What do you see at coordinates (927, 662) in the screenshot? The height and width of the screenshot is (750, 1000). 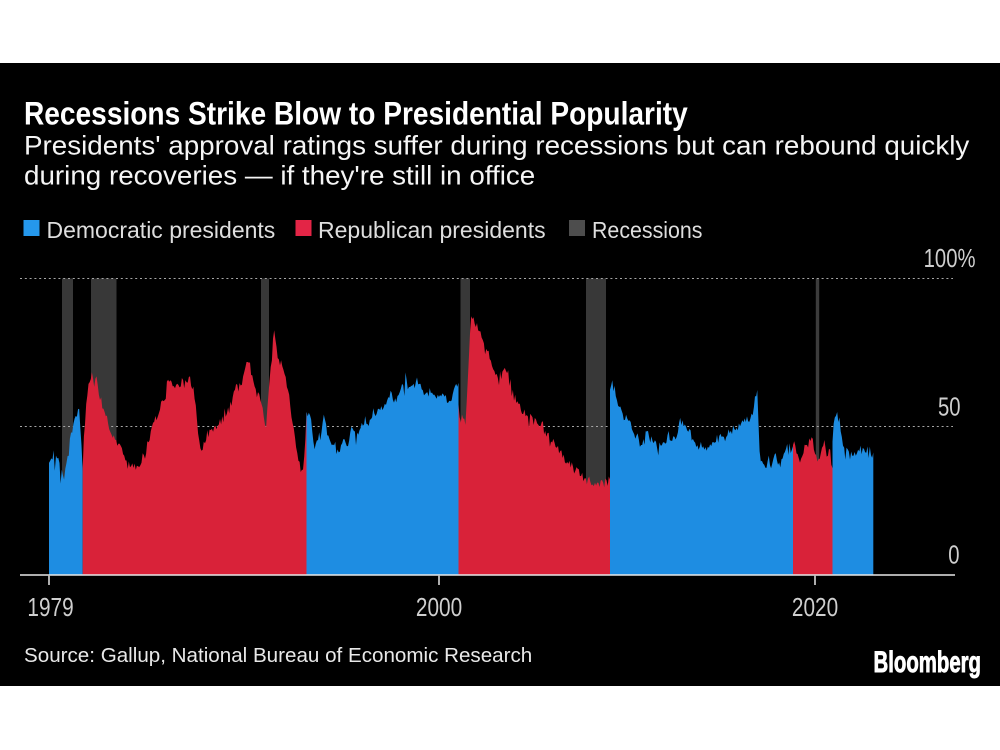 I see `svg-text: Bloomberg` at bounding box center [927, 662].